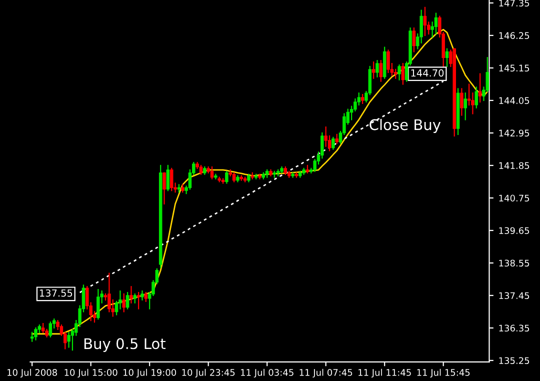 The width and height of the screenshot is (540, 381). What do you see at coordinates (514, 328) in the screenshot?
I see `y-tick-label: 136.35` at bounding box center [514, 328].